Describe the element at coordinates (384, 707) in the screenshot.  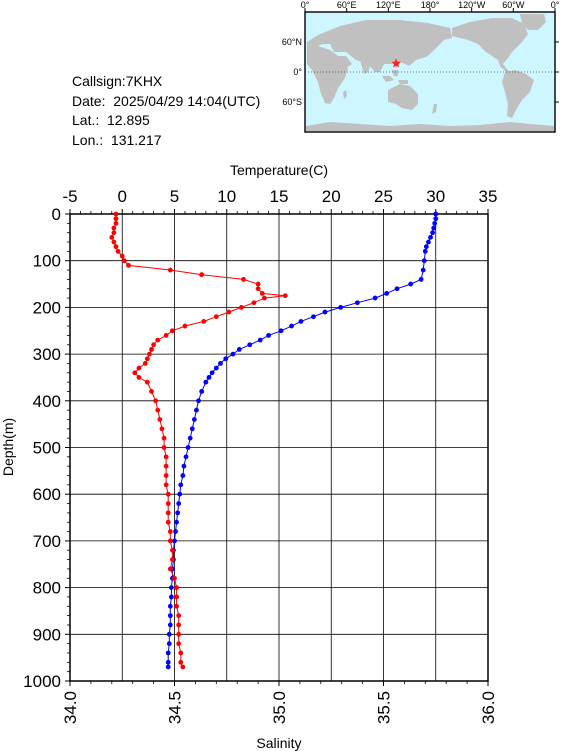
I see `salinity-tick-label: 35.5` at that location.